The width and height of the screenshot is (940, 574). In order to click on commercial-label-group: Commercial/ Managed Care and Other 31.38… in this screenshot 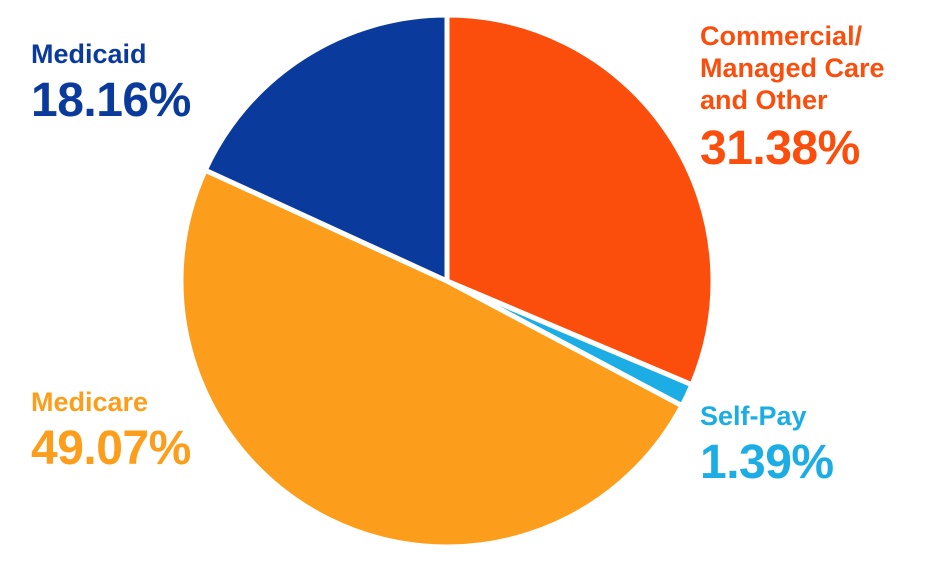, I will do `click(792, 97)`.